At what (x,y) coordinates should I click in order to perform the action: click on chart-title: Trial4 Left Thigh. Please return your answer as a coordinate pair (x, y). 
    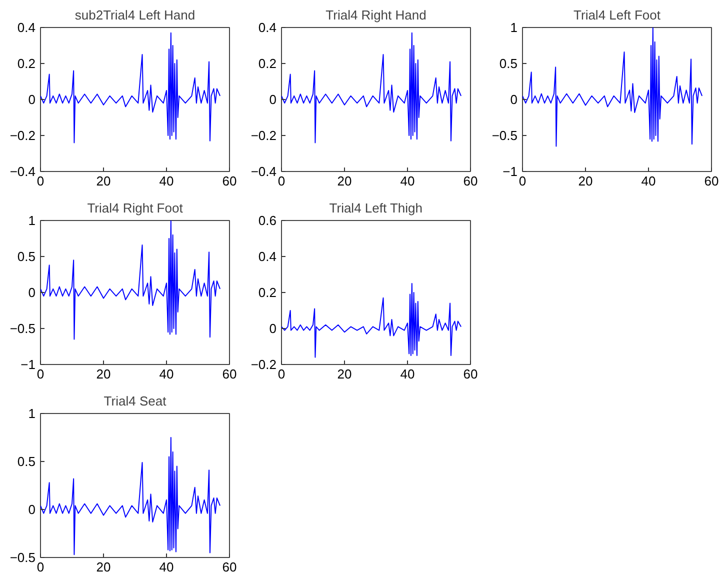
    Looking at the image, I should click on (375, 208).